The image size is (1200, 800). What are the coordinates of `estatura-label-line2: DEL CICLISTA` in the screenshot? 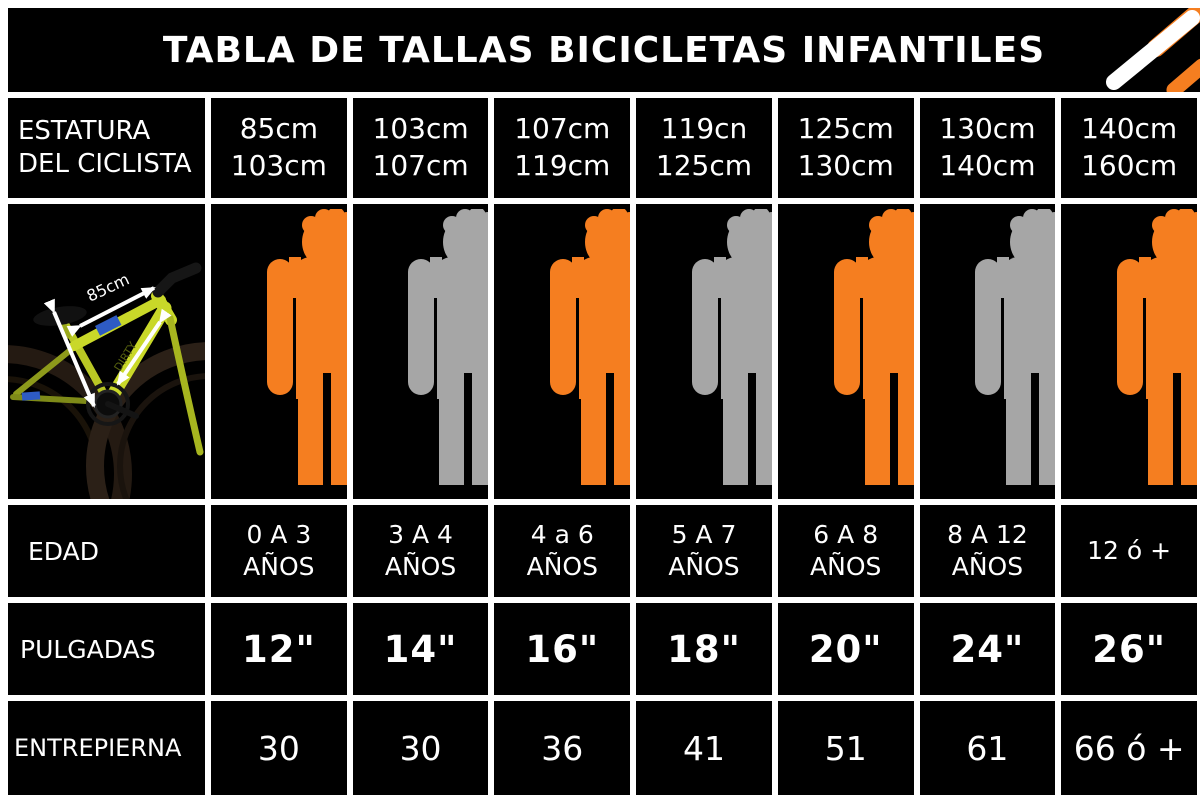 It's located at (105, 164).